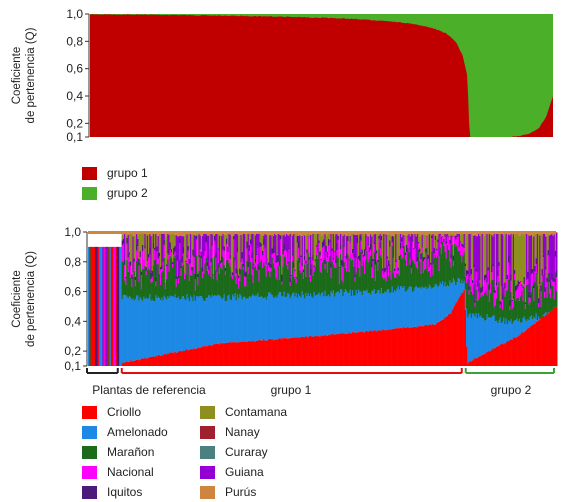 The height and width of the screenshot is (502, 561). Describe the element at coordinates (74, 41) in the screenshot. I see `y-tick-label: 0,8` at that location.